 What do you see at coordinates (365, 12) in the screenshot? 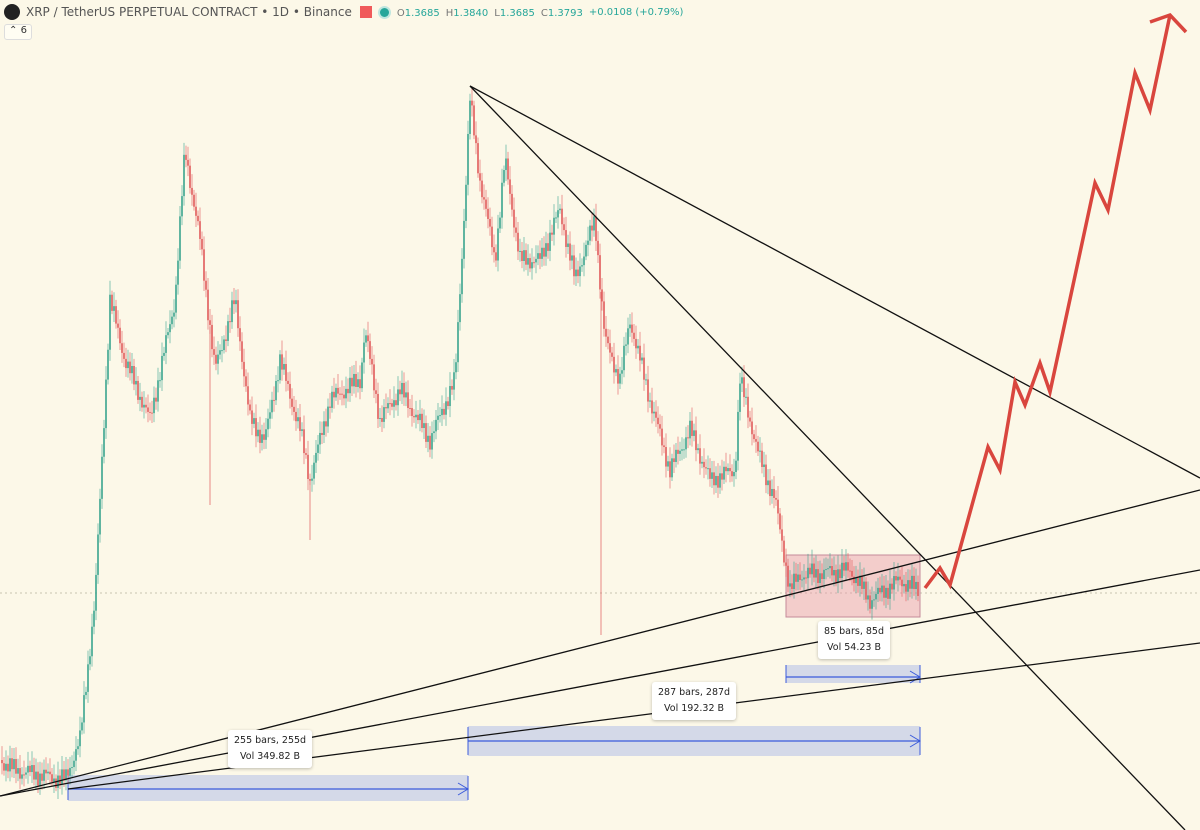
I see `flag` at bounding box center [365, 12].